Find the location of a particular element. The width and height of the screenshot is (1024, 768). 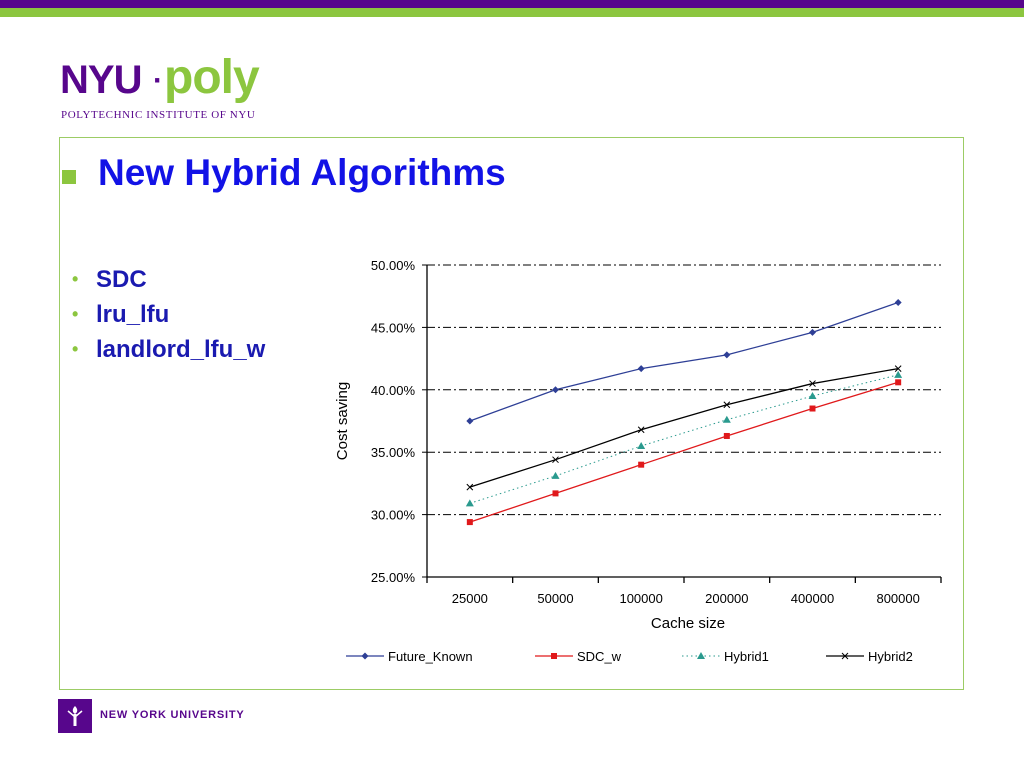

x-tick-label: 50000 is located at coordinates (555, 598).